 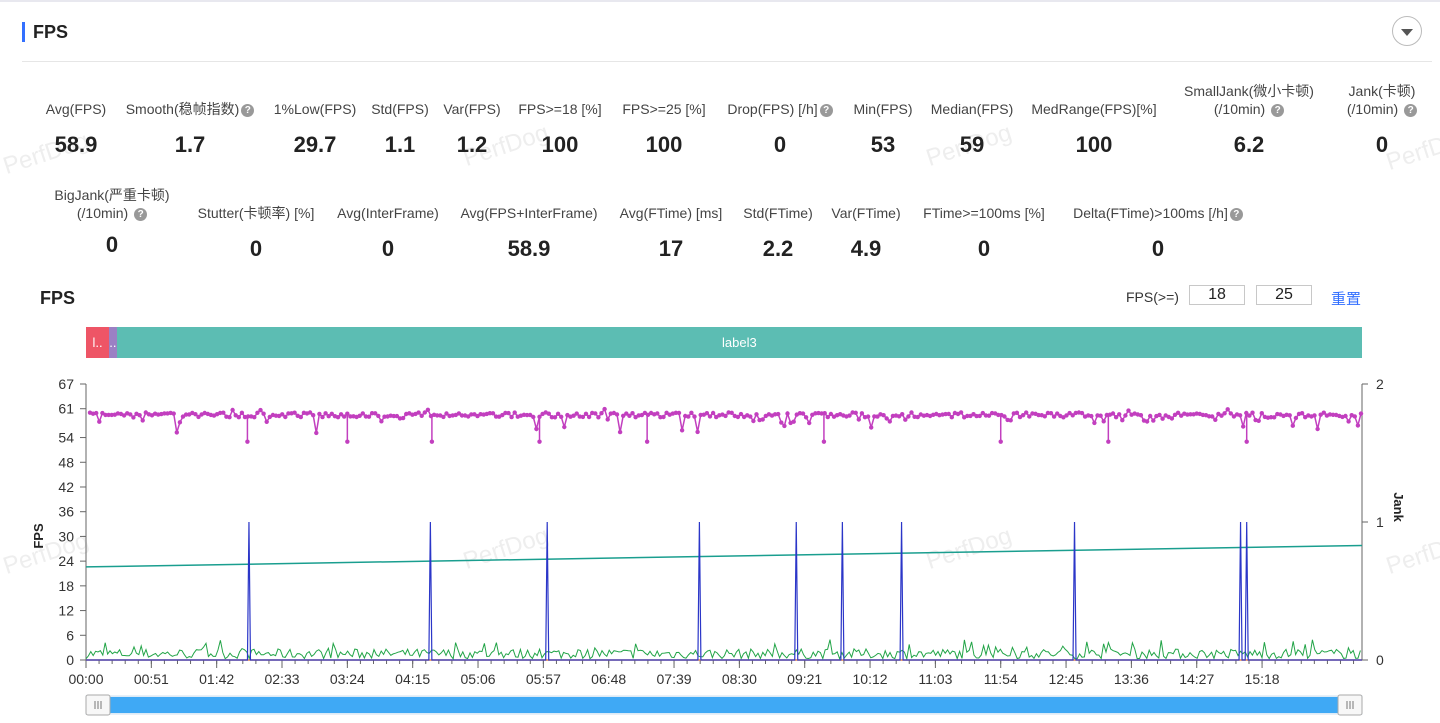 What do you see at coordinates (76, 109) in the screenshot?
I see `metric-label: Avg(FPS)` at bounding box center [76, 109].